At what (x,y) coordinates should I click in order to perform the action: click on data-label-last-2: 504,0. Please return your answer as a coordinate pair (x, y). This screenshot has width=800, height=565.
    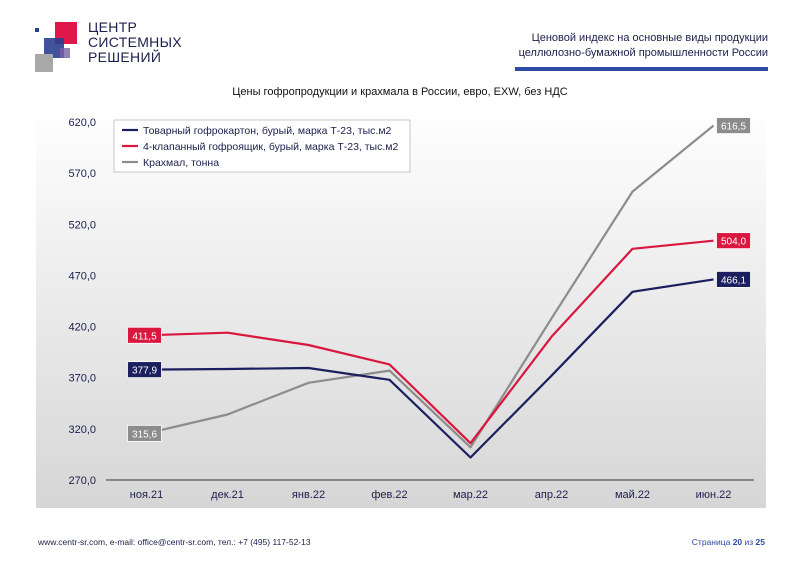
    Looking at the image, I should click on (733, 242).